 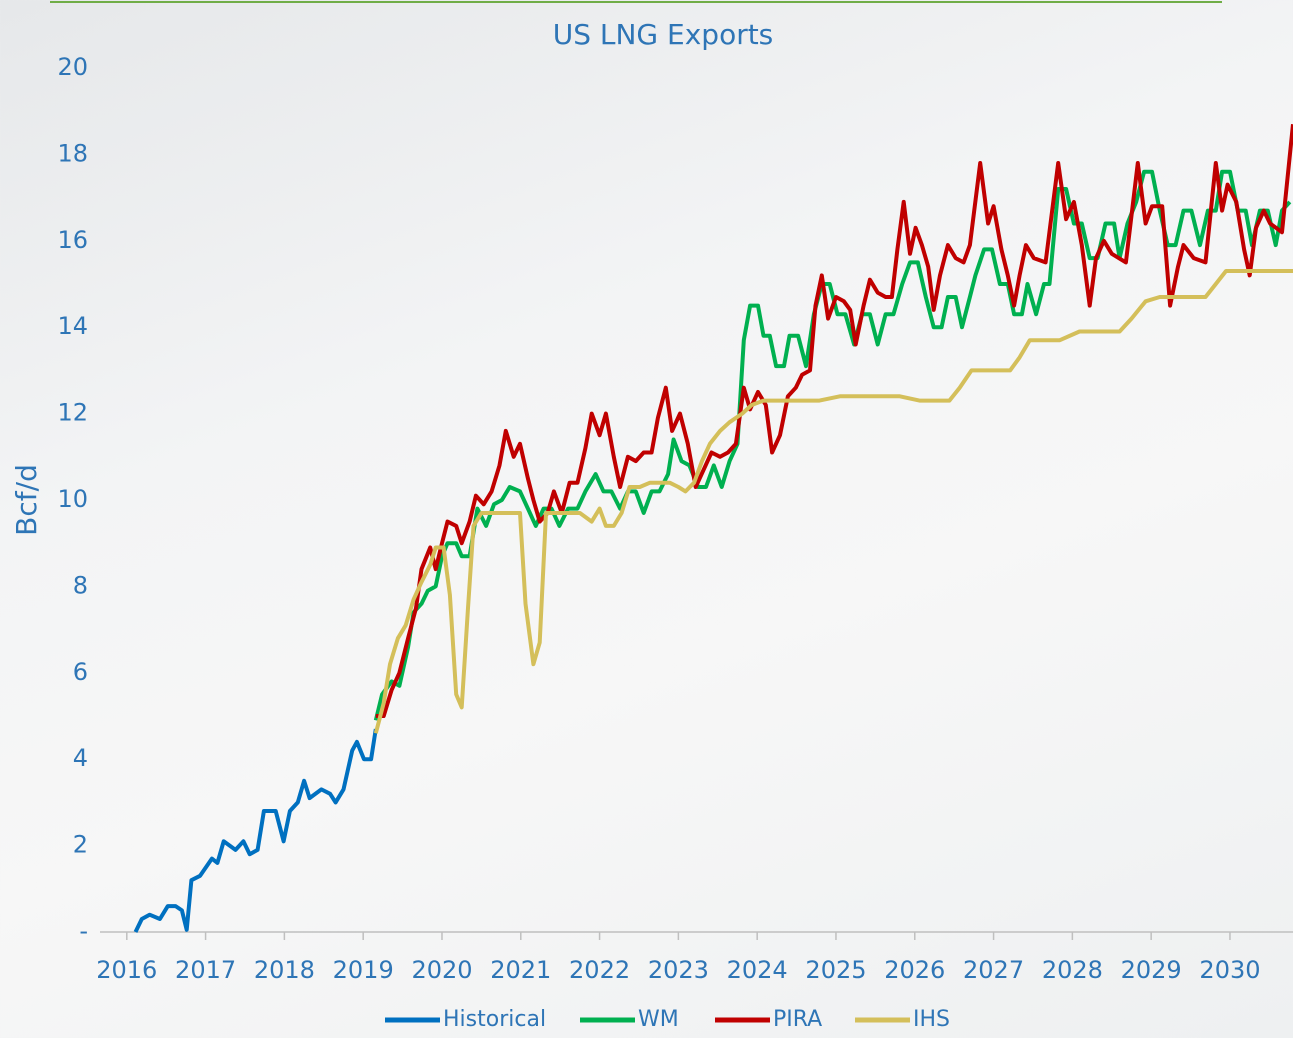 I want to click on x-tick-label: 2026, so click(x=914, y=970).